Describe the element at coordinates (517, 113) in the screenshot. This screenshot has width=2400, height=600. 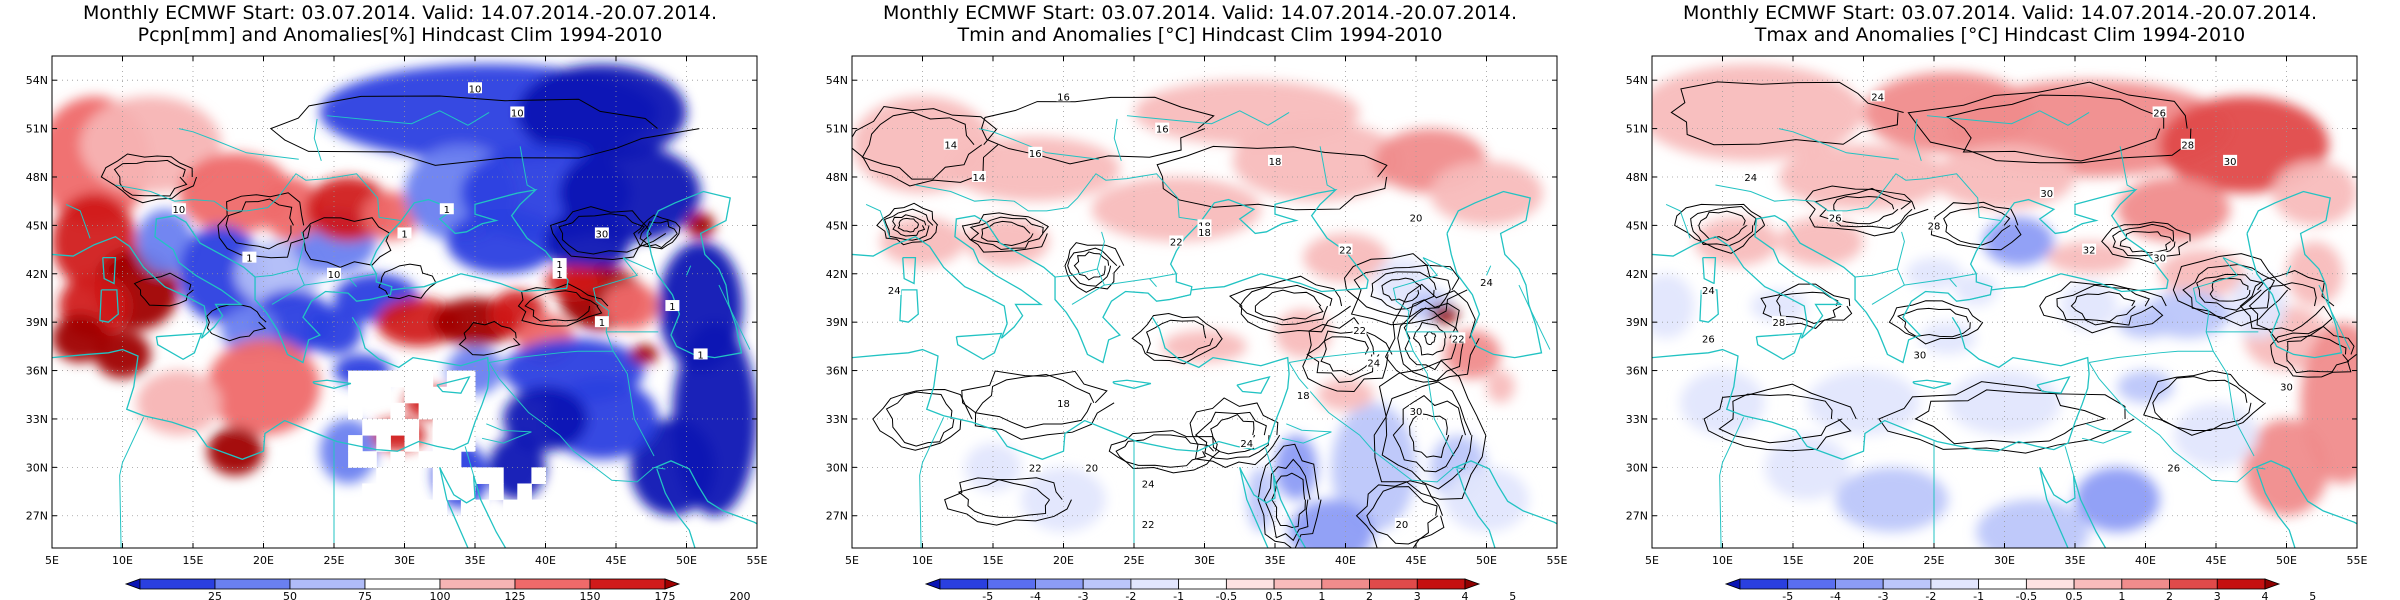
I see `contour-label: 10` at that location.